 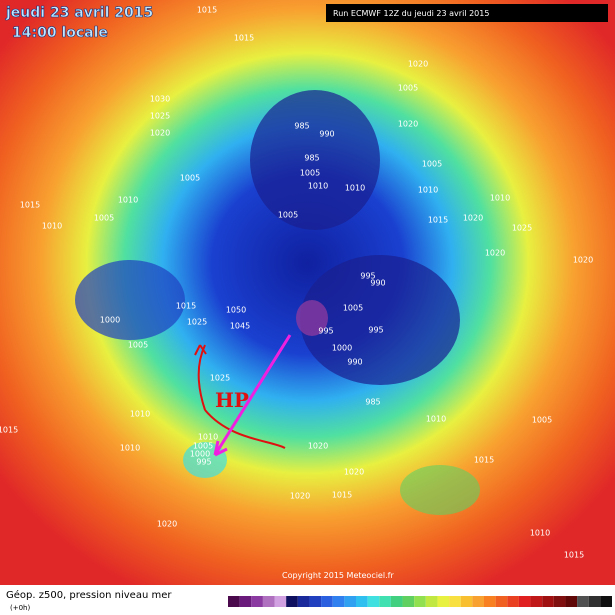 What do you see at coordinates (303, 612) in the screenshot?
I see `scale-tick: 500` at bounding box center [303, 612].